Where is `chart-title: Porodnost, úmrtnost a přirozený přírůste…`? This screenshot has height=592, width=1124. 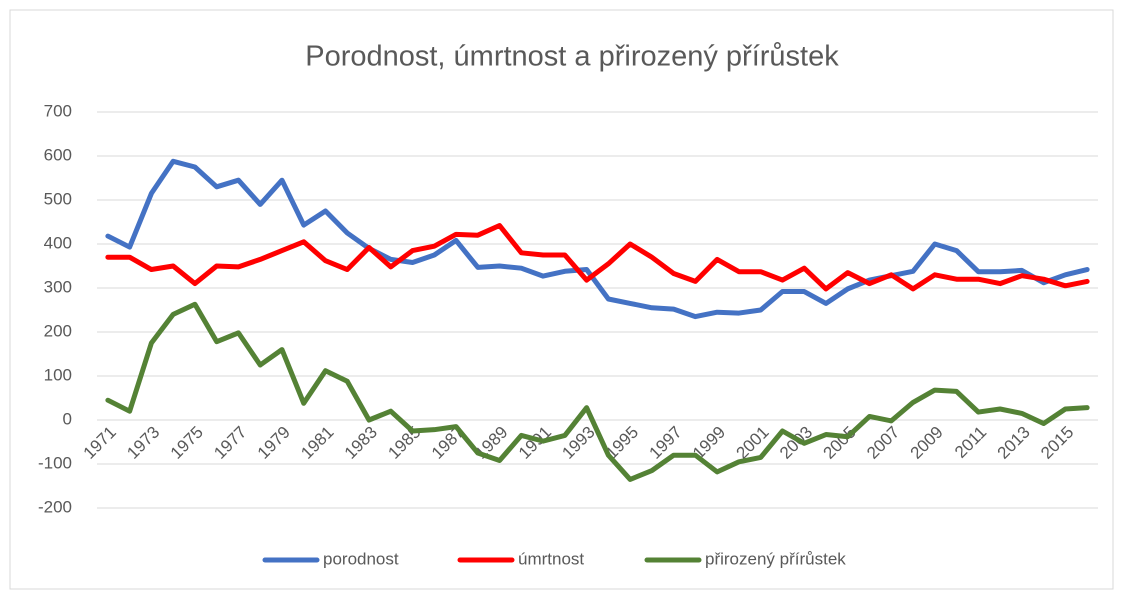 chart-title: Porodnost, úmrtnost a přirozený přírůste… is located at coordinates (572, 57).